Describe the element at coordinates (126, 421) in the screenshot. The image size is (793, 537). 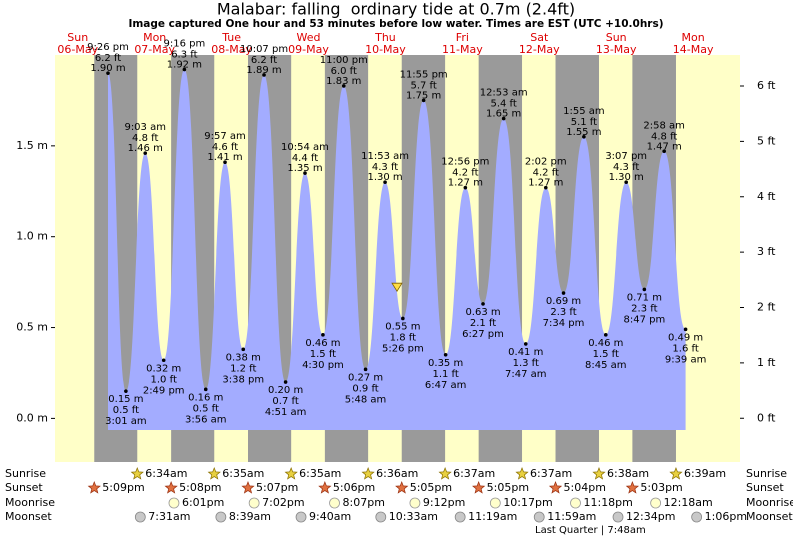
I see `extreme-time-label: 3:01 am` at that location.